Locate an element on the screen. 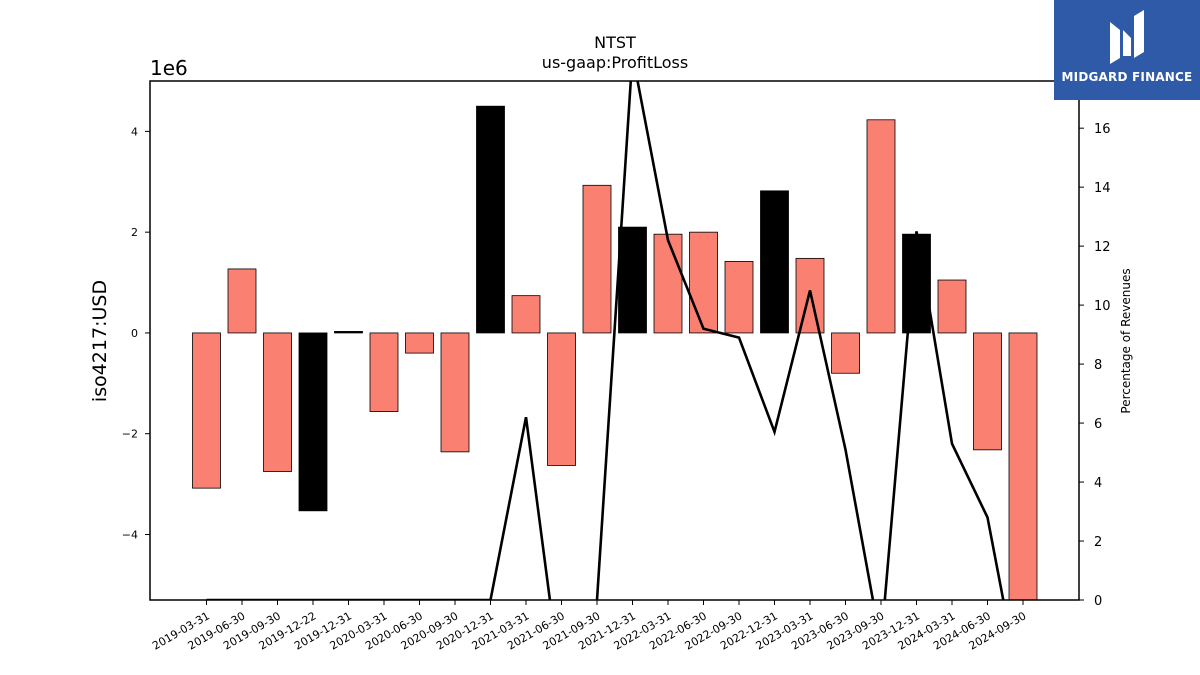  y-axis-ticks: −4 −2 0 2 4 is located at coordinates (136, 333).